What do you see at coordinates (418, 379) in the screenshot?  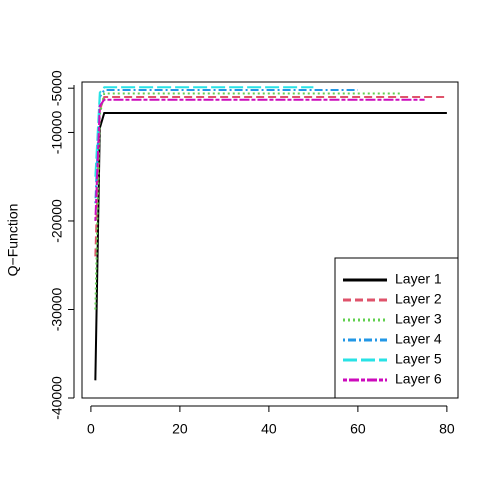 I see `legend-label: Layer 6` at bounding box center [418, 379].